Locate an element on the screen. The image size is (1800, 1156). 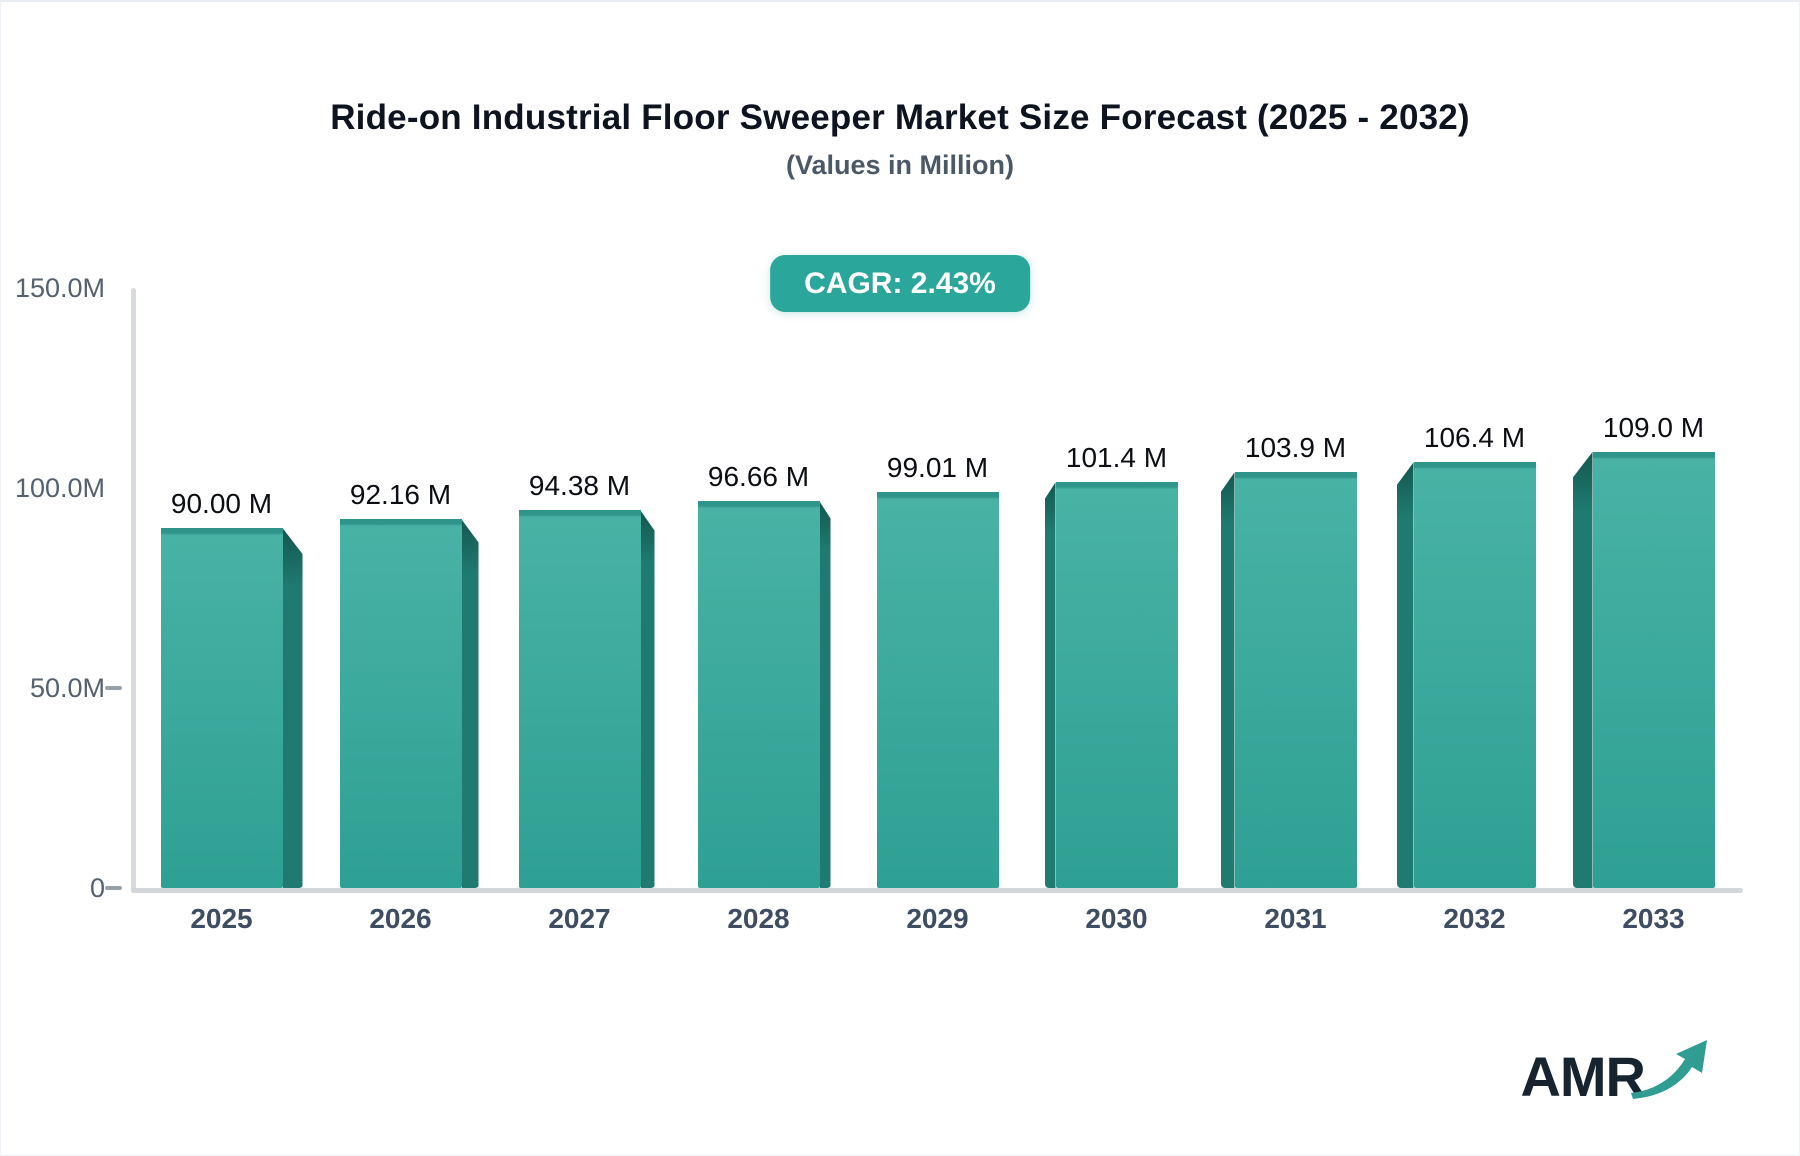
cagr-badge: CAGR: 2.43% is located at coordinates (900, 283).